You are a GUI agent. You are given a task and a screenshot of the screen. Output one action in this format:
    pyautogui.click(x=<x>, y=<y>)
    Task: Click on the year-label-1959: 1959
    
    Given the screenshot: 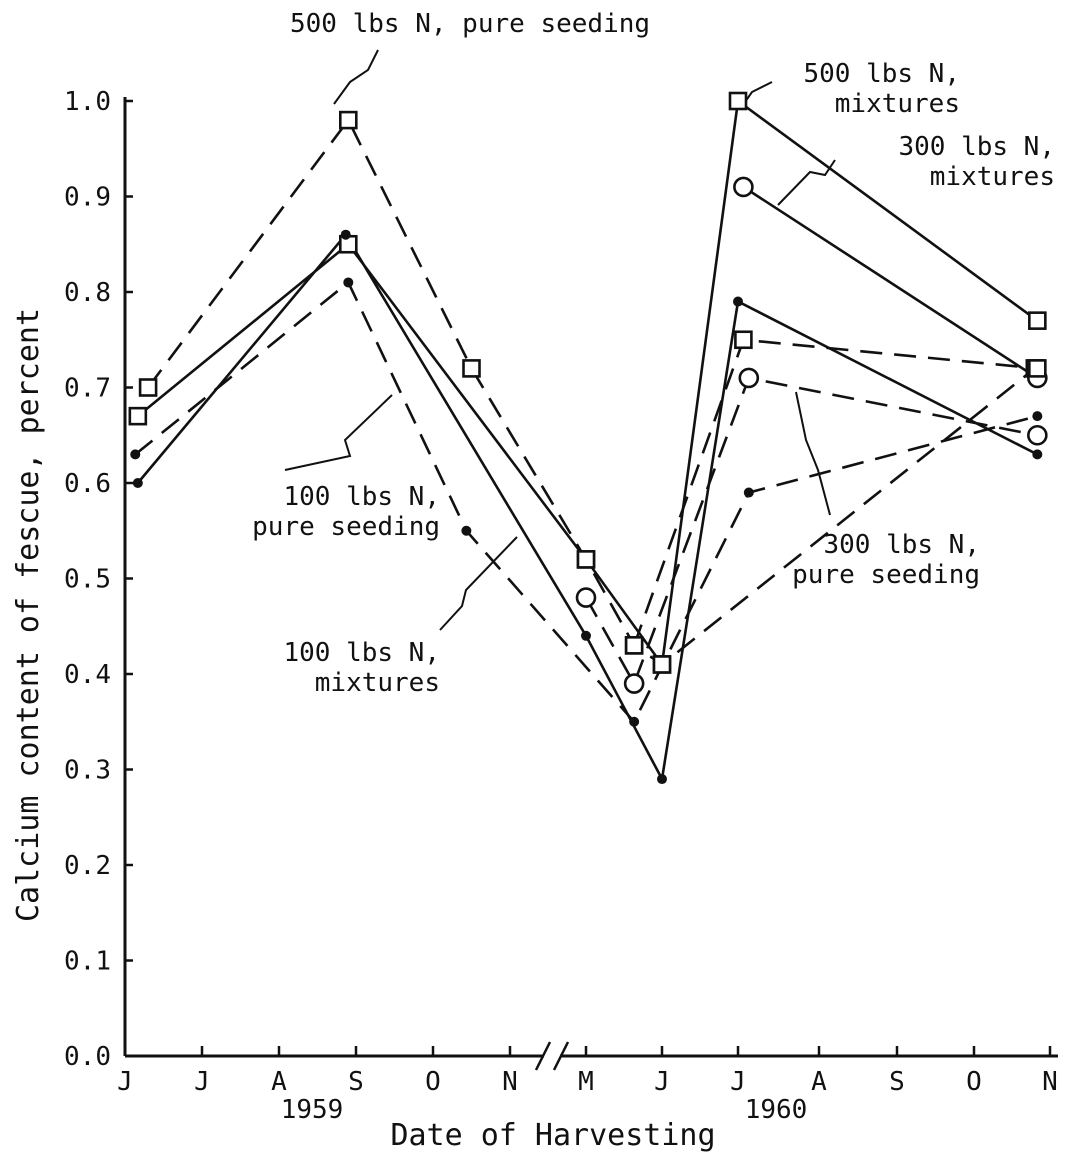 What is the action you would take?
    pyautogui.click(x=312, y=1110)
    